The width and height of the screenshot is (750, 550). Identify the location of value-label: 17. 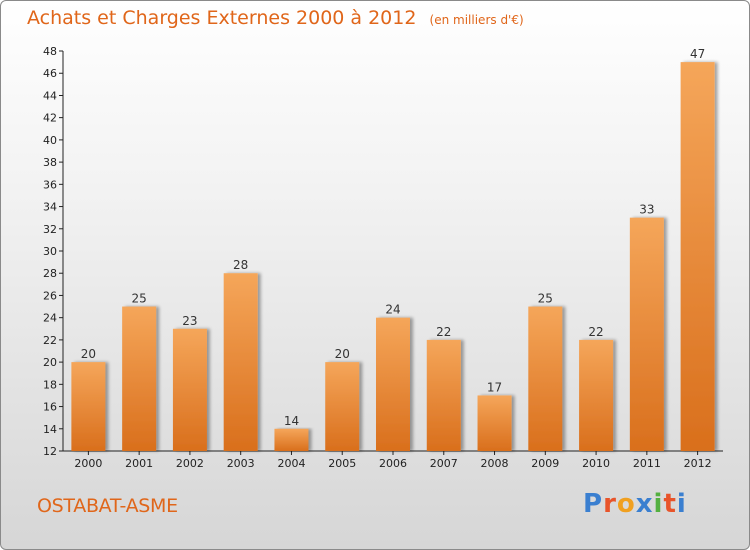
(494, 387).